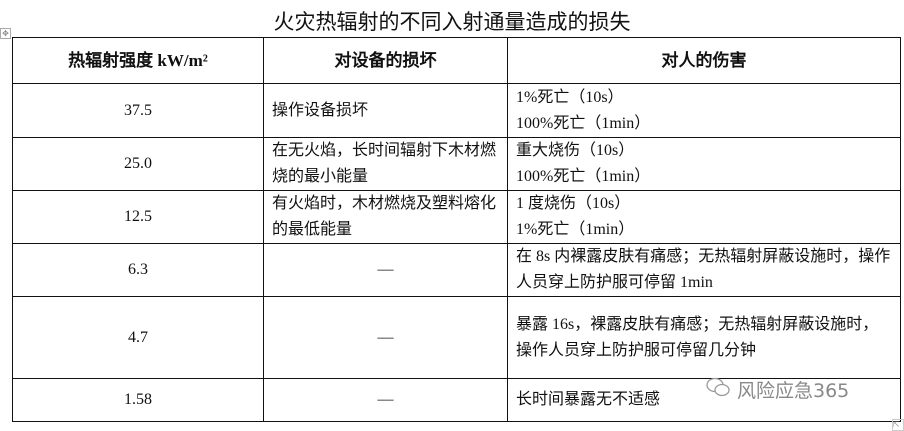  Describe the element at coordinates (575, 150) in the screenshot. I see `human-effect-line: 重大烧伤（10s）` at that location.